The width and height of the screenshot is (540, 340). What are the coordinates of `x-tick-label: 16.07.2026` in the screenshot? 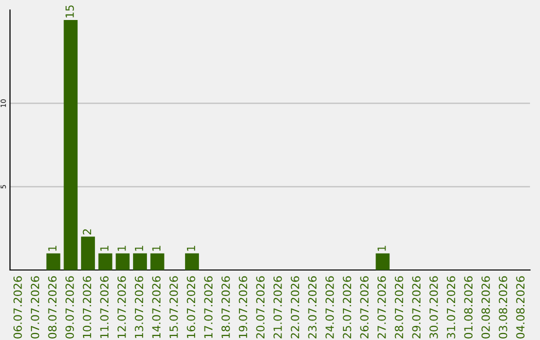 It's located at (191, 307).